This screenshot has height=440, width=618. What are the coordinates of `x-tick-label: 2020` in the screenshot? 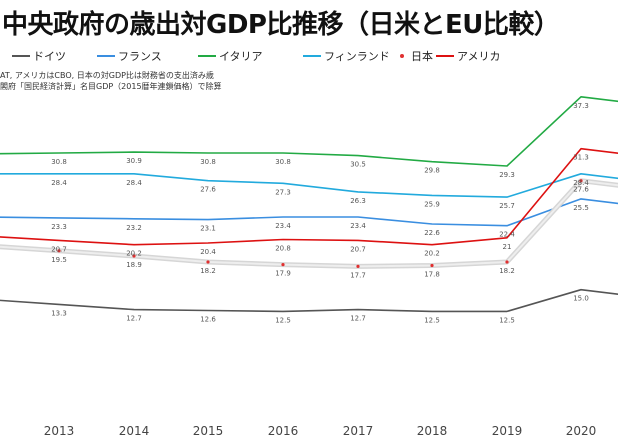 It's located at (581, 431).